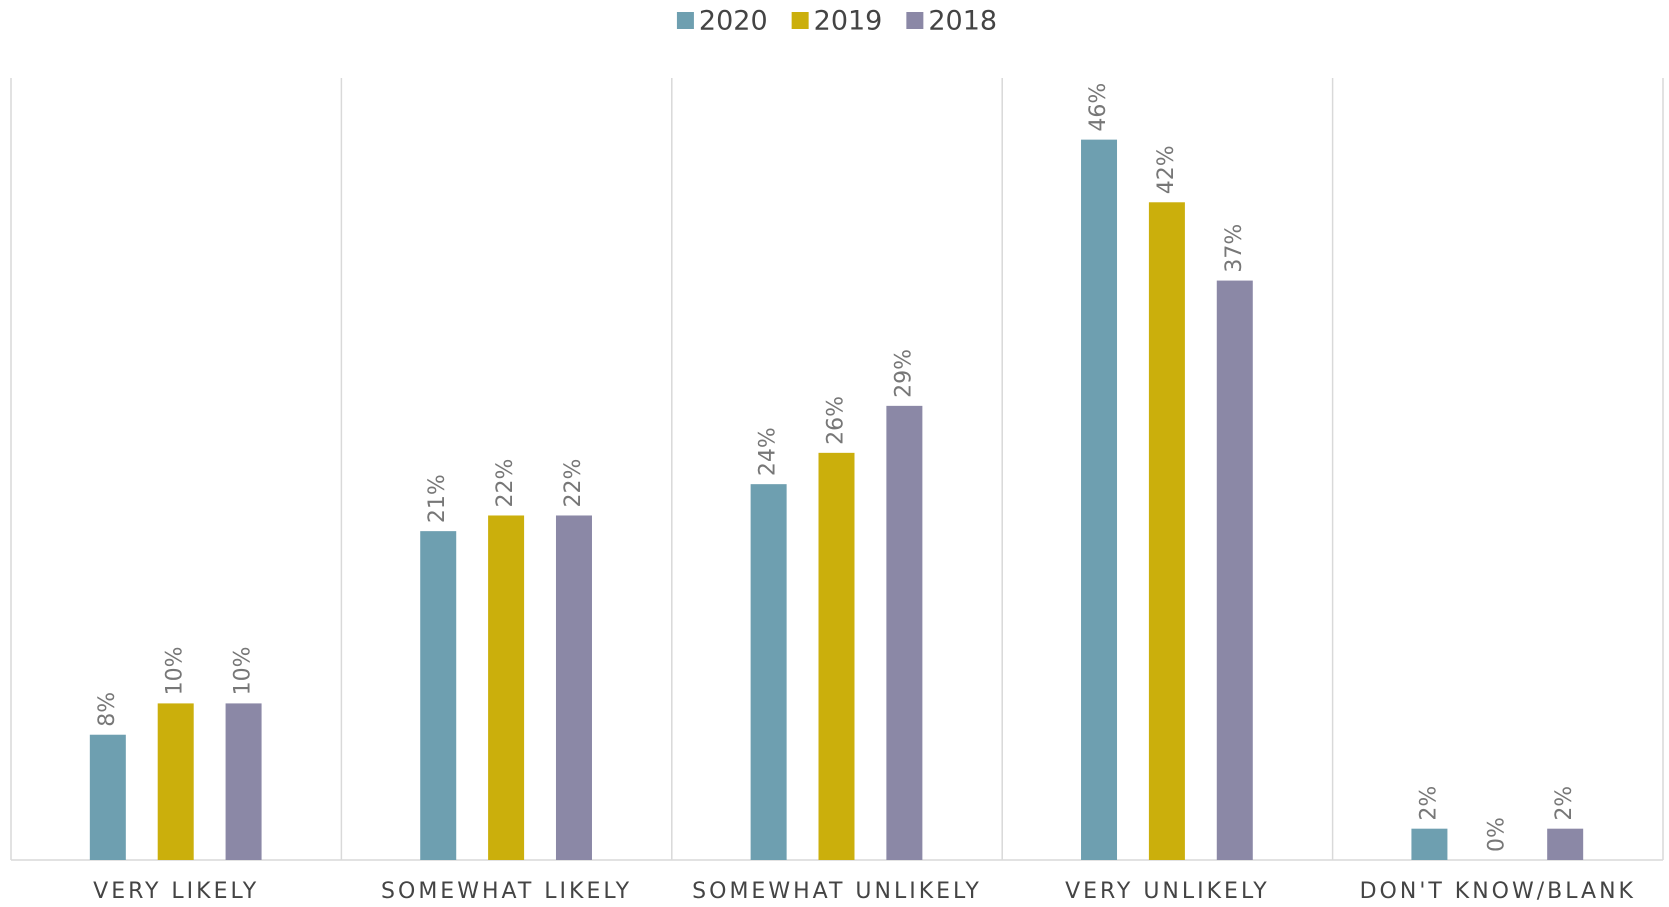 The height and width of the screenshot is (907, 1669). Describe the element at coordinates (848, 21) in the screenshot. I see `legend-label: 2019` at that location.